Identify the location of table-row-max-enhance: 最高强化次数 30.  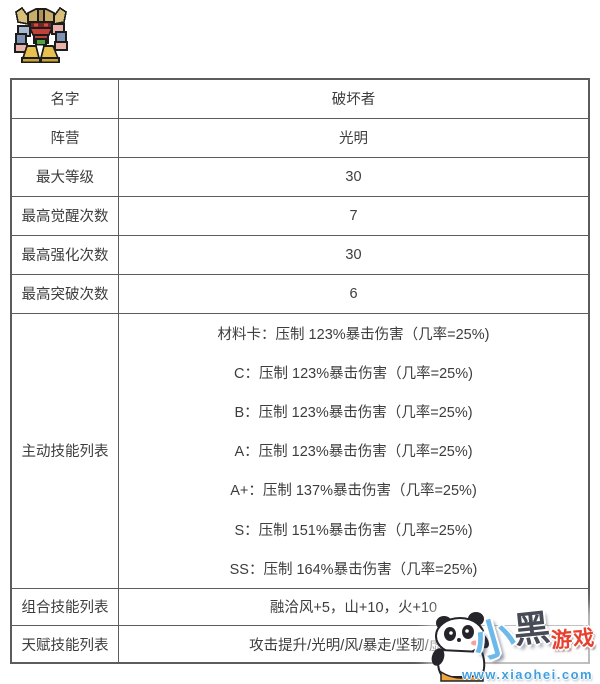
(300, 254).